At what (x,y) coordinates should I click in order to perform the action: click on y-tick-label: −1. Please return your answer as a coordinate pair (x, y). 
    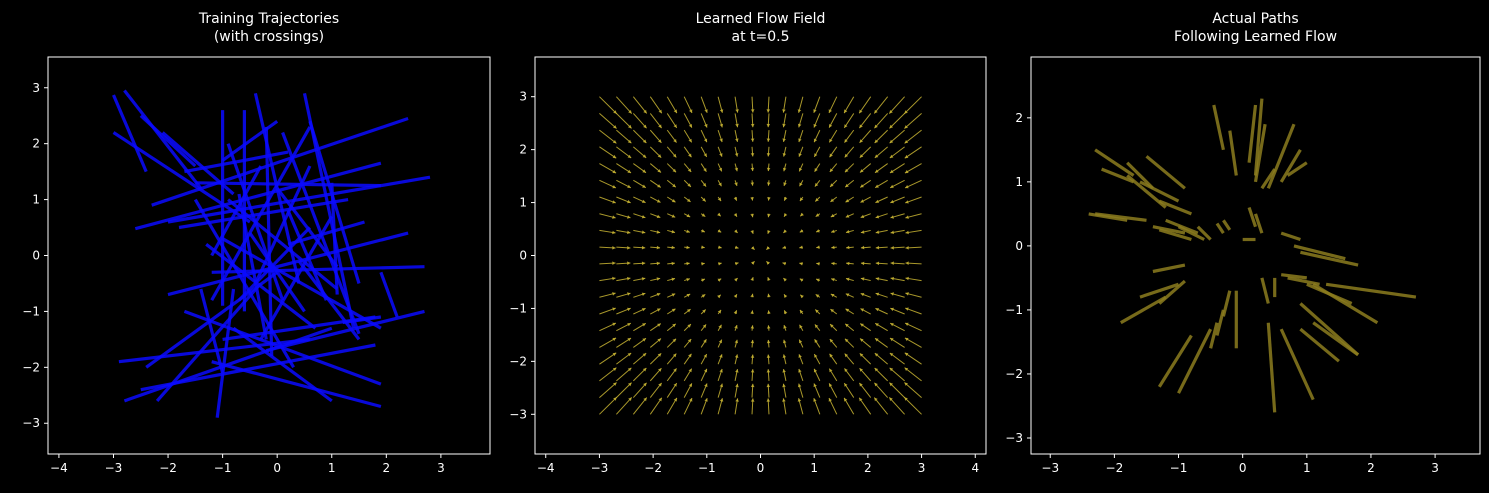
    Looking at the image, I should click on (1014, 310).